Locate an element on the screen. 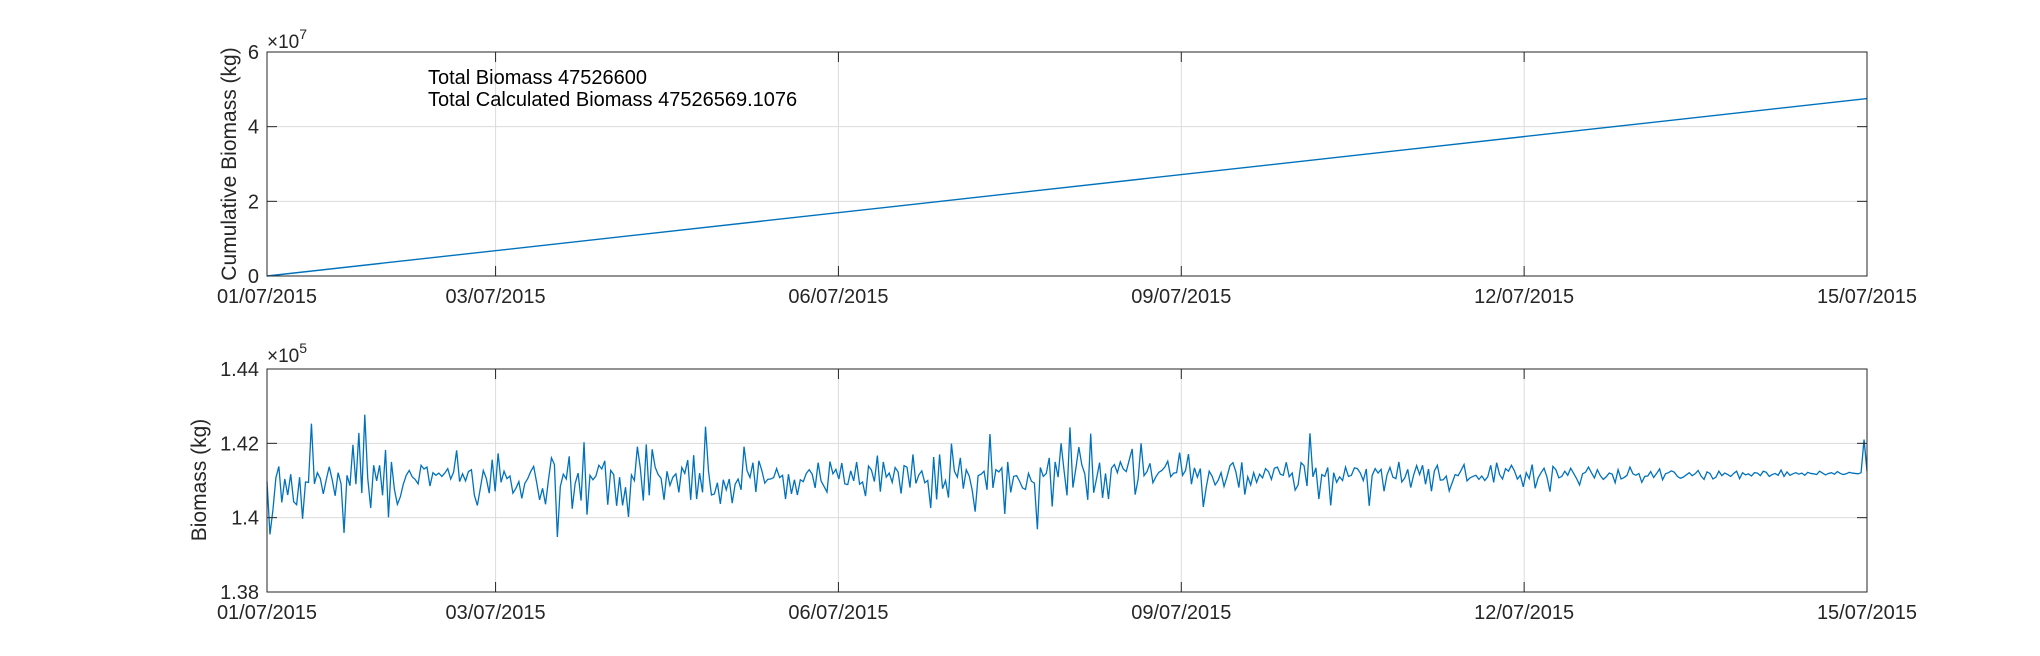  y-tick-label: 1.4 is located at coordinates (245, 519).